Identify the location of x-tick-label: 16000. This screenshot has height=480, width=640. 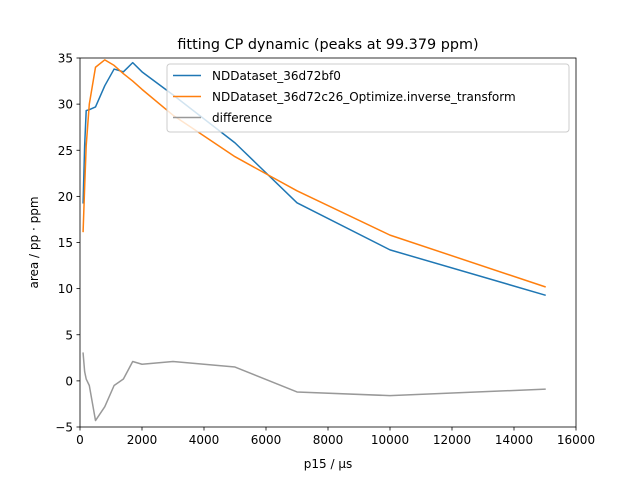
(576, 440).